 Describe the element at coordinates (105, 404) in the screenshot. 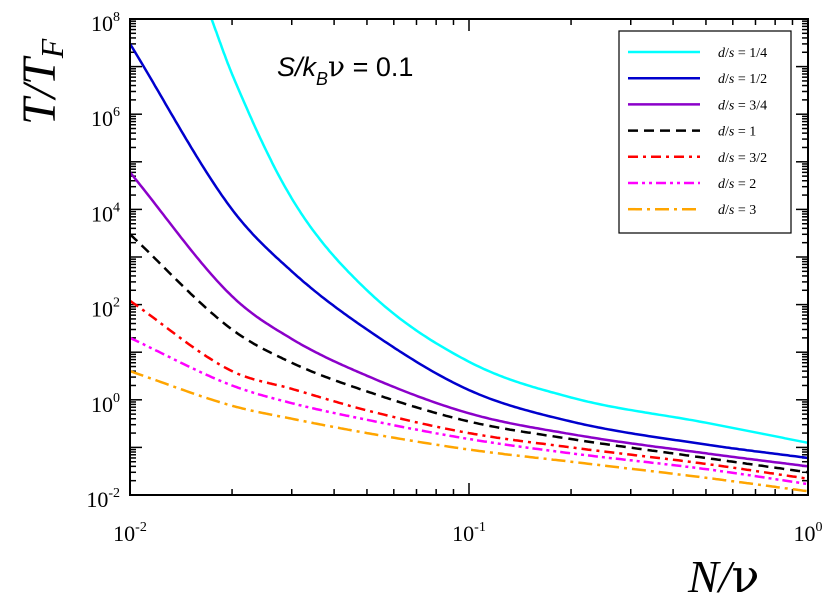

I see `y-tick-label: 10⁰` at that location.